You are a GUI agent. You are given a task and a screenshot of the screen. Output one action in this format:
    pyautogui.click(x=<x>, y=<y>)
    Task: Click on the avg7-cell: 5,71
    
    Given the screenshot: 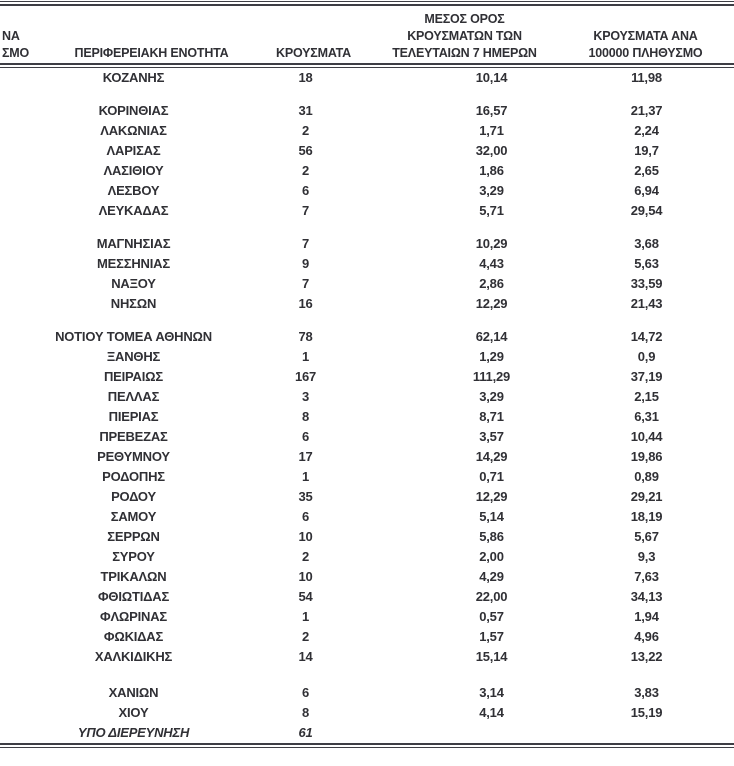 What is the action you would take?
    pyautogui.click(x=491, y=210)
    